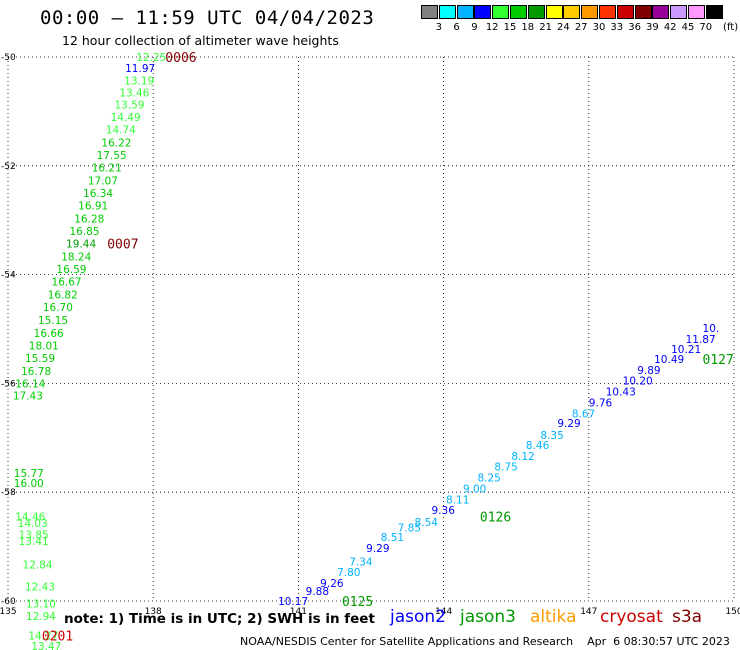 This screenshot has height=650, width=740. What do you see at coordinates (116, 143) in the screenshot?
I see `wave-height-value: 16.22` at bounding box center [116, 143].